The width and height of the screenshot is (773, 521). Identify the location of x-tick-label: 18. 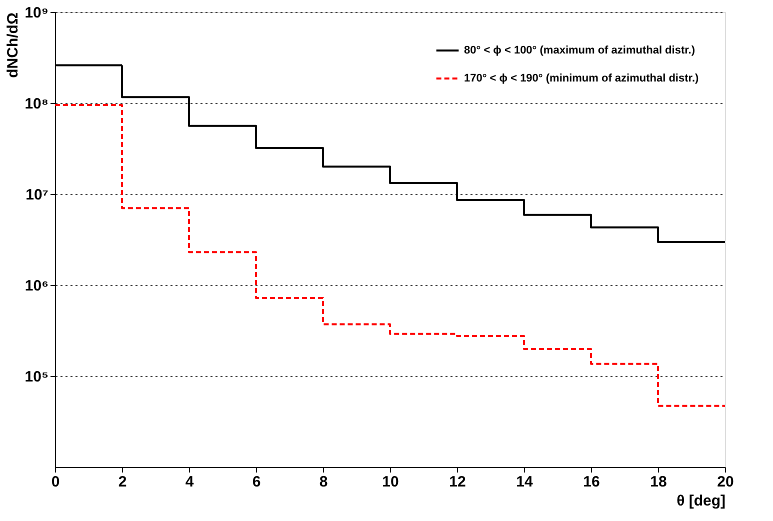
(658, 482).